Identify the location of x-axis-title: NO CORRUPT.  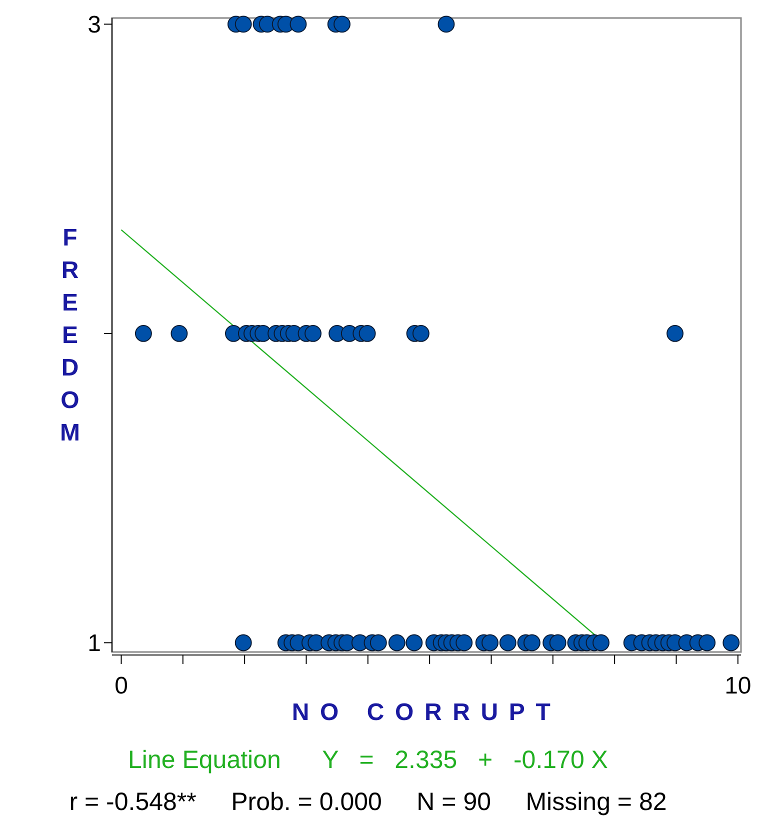
(427, 712).